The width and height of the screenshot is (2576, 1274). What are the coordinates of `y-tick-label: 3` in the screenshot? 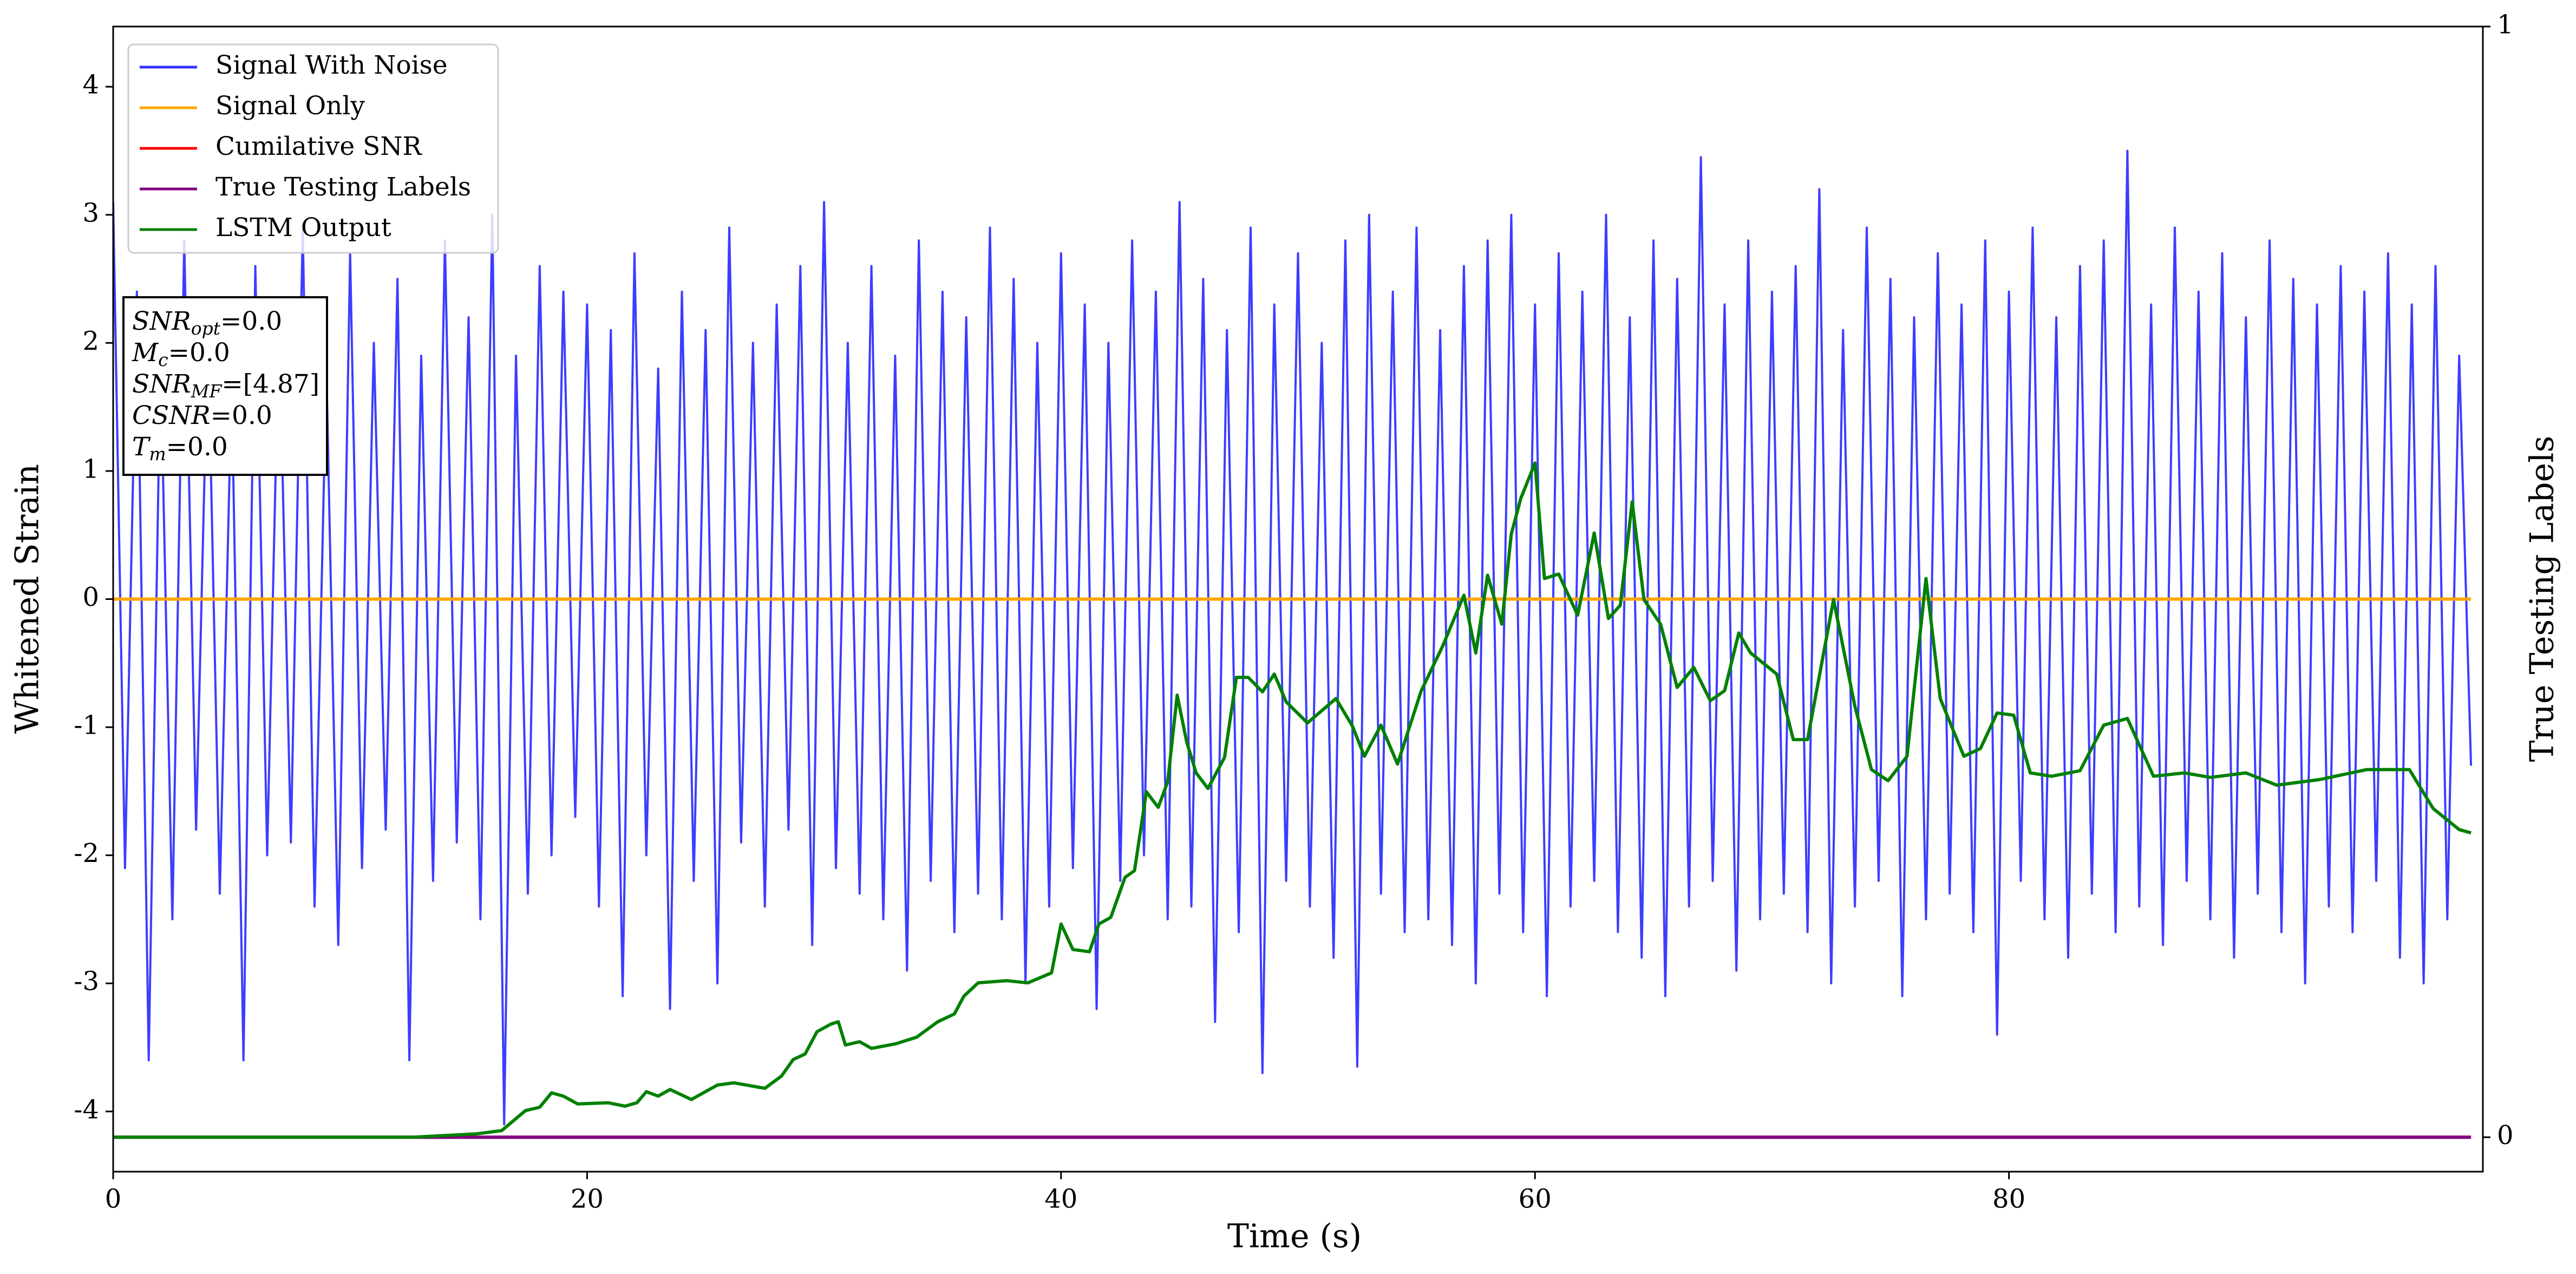 It's located at (90, 213).